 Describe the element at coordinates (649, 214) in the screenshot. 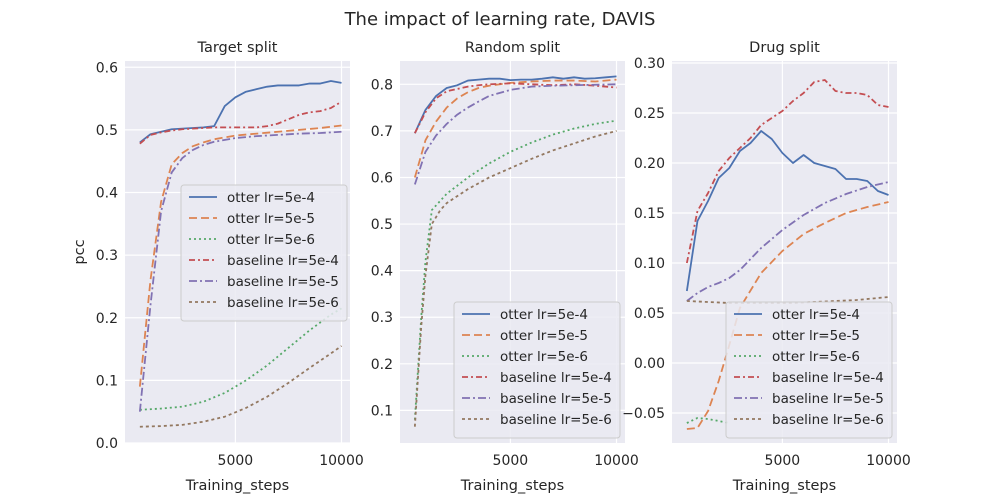

I see `y-tick-label: 0.15` at that location.